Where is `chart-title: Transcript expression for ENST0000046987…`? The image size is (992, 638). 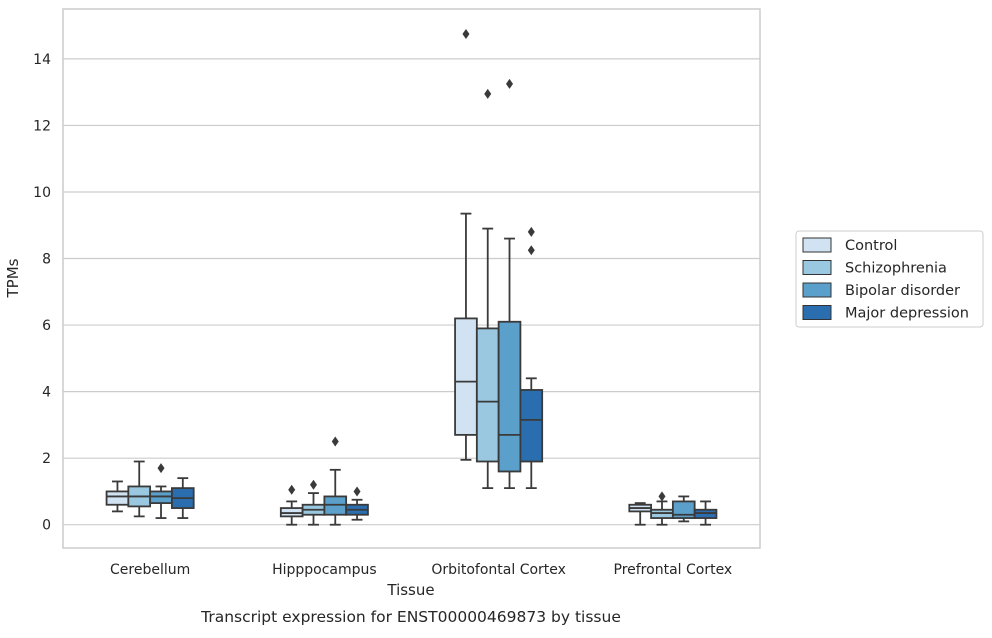 chart-title: Transcript expression for ENST0000046987… is located at coordinates (410, 617).